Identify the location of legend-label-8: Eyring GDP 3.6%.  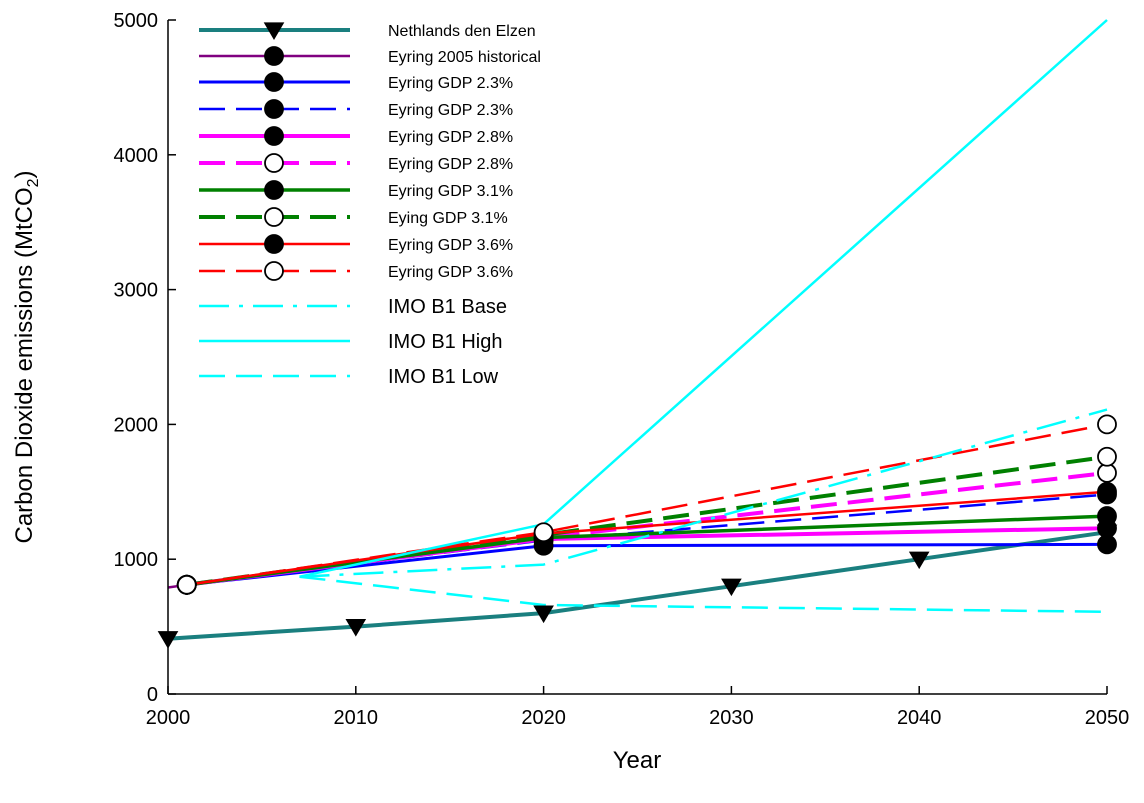
(450, 245).